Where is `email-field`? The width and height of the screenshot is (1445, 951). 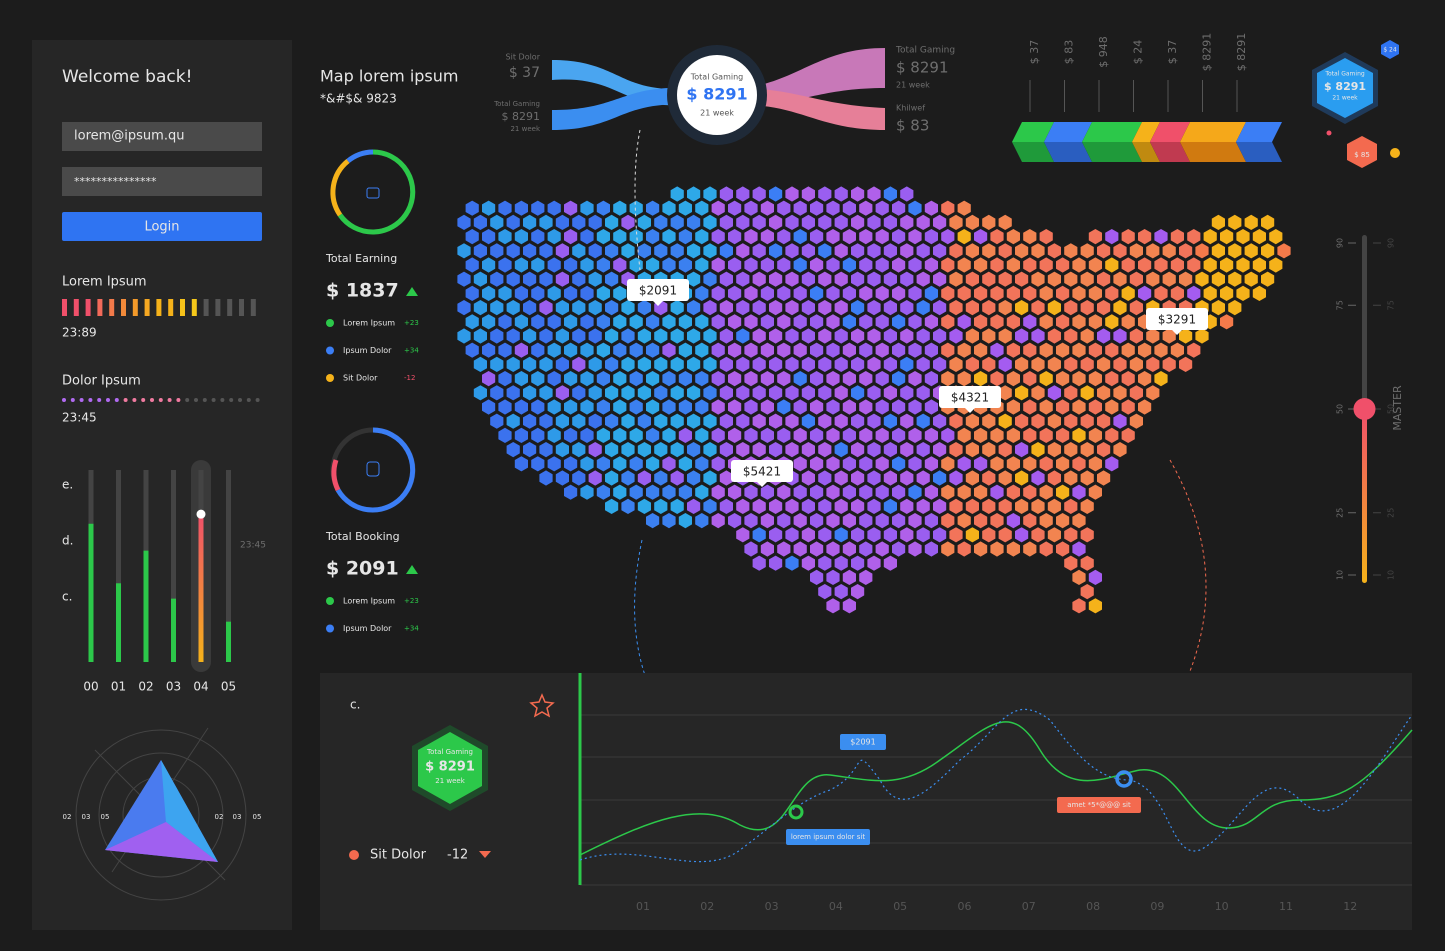
email-field is located at coordinates (162, 136).